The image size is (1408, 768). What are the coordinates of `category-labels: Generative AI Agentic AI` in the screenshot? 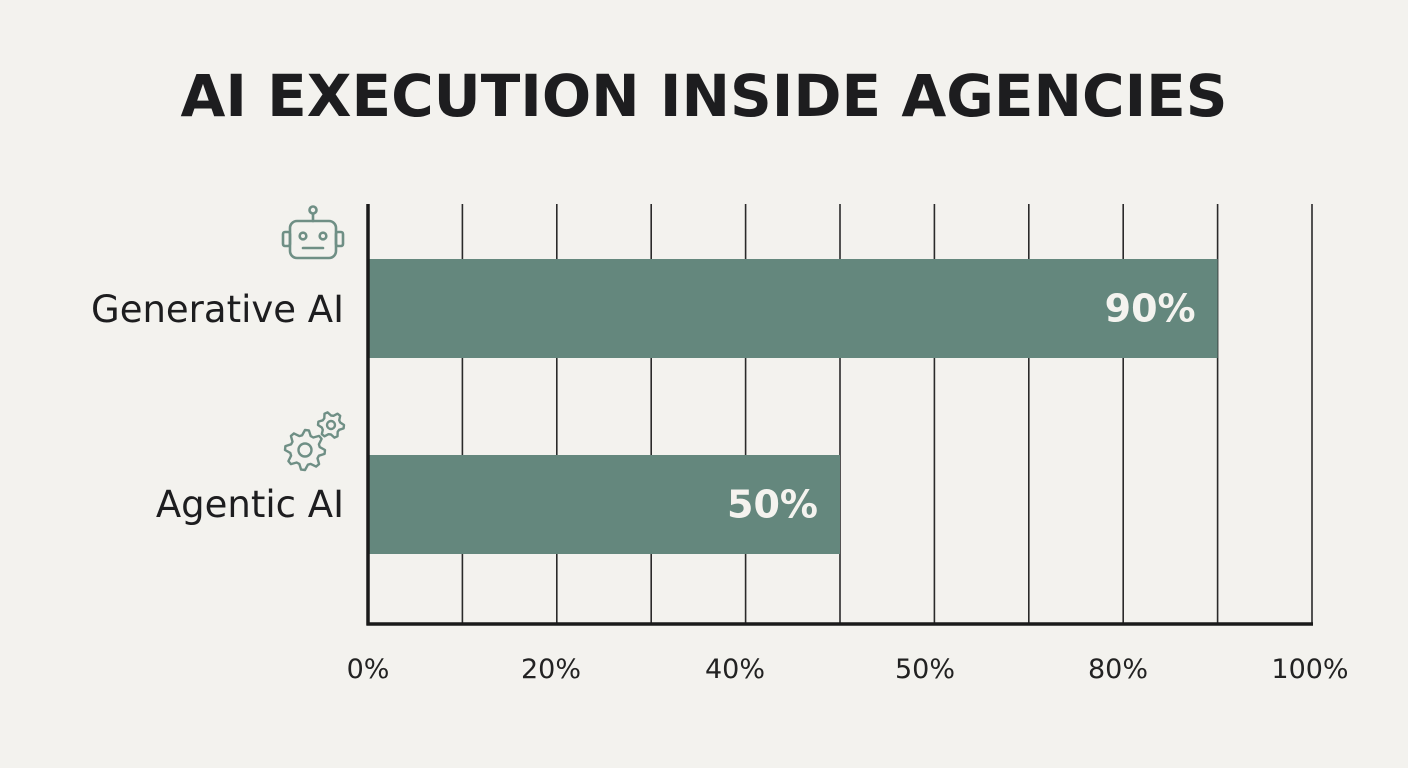 It's located at (217, 407).